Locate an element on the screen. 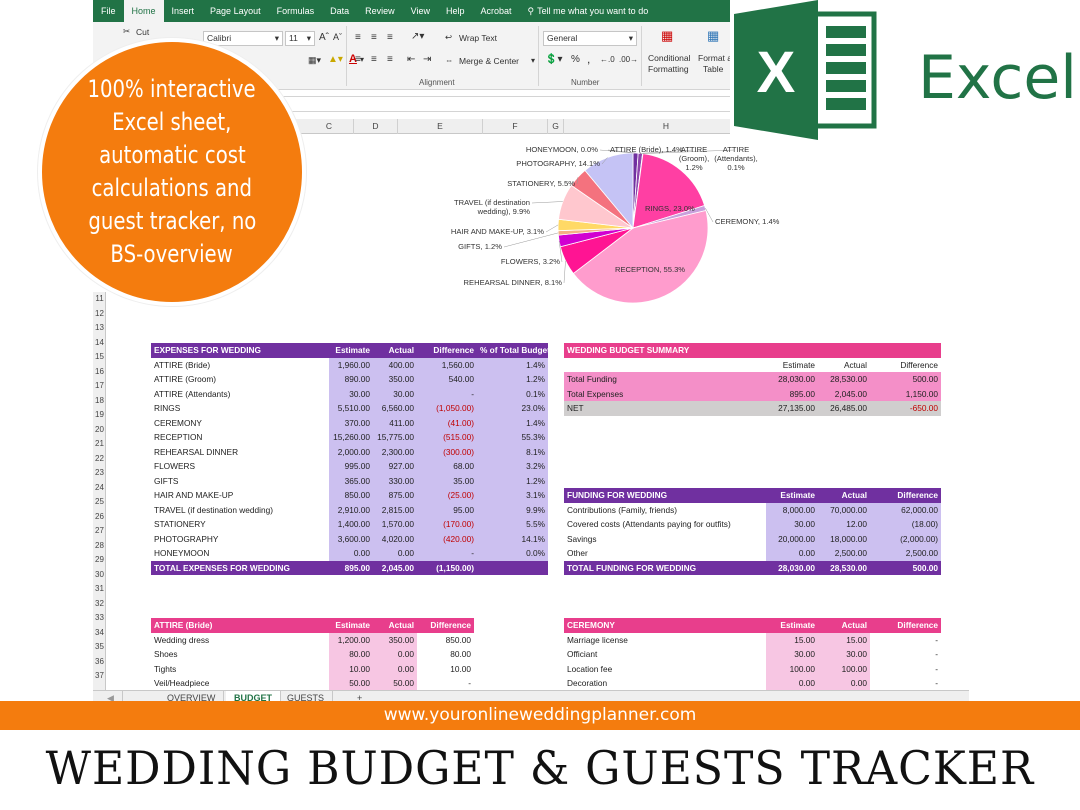 The width and height of the screenshot is (1080, 810). table-cell: Difference is located at coordinates (919, 364).